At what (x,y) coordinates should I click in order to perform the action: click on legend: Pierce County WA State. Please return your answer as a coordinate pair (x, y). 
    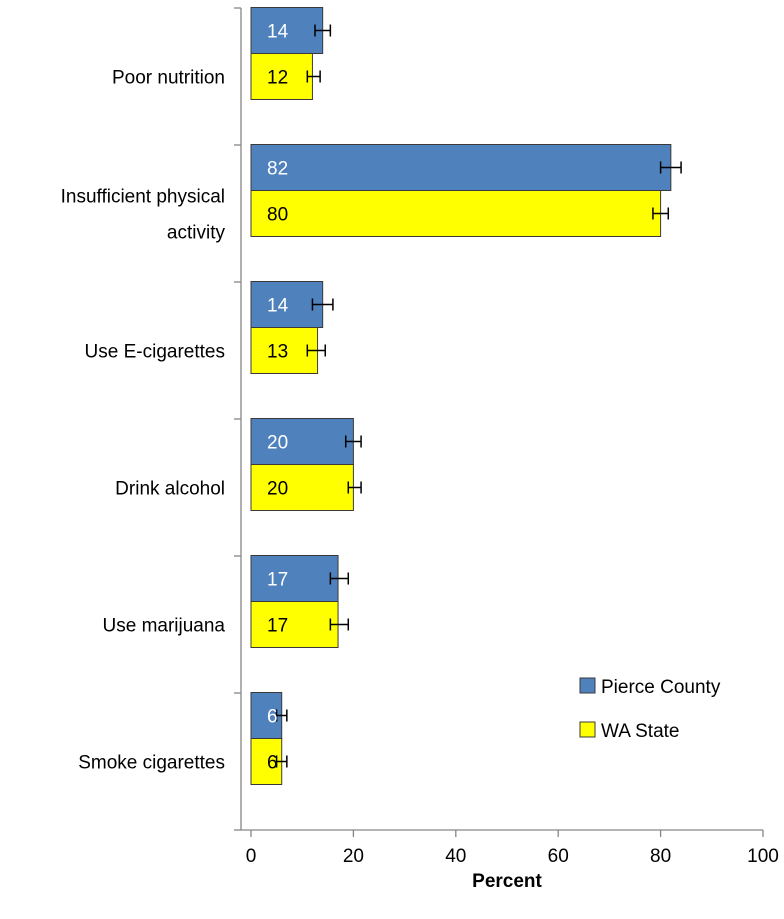
    Looking at the image, I should click on (650, 709).